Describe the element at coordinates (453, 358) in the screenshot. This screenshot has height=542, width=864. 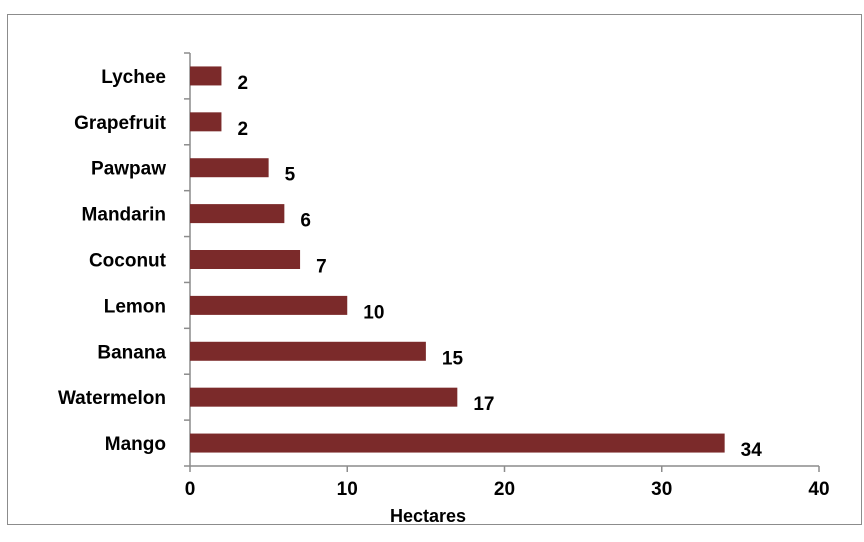
I see `data-label: 15` at that location.